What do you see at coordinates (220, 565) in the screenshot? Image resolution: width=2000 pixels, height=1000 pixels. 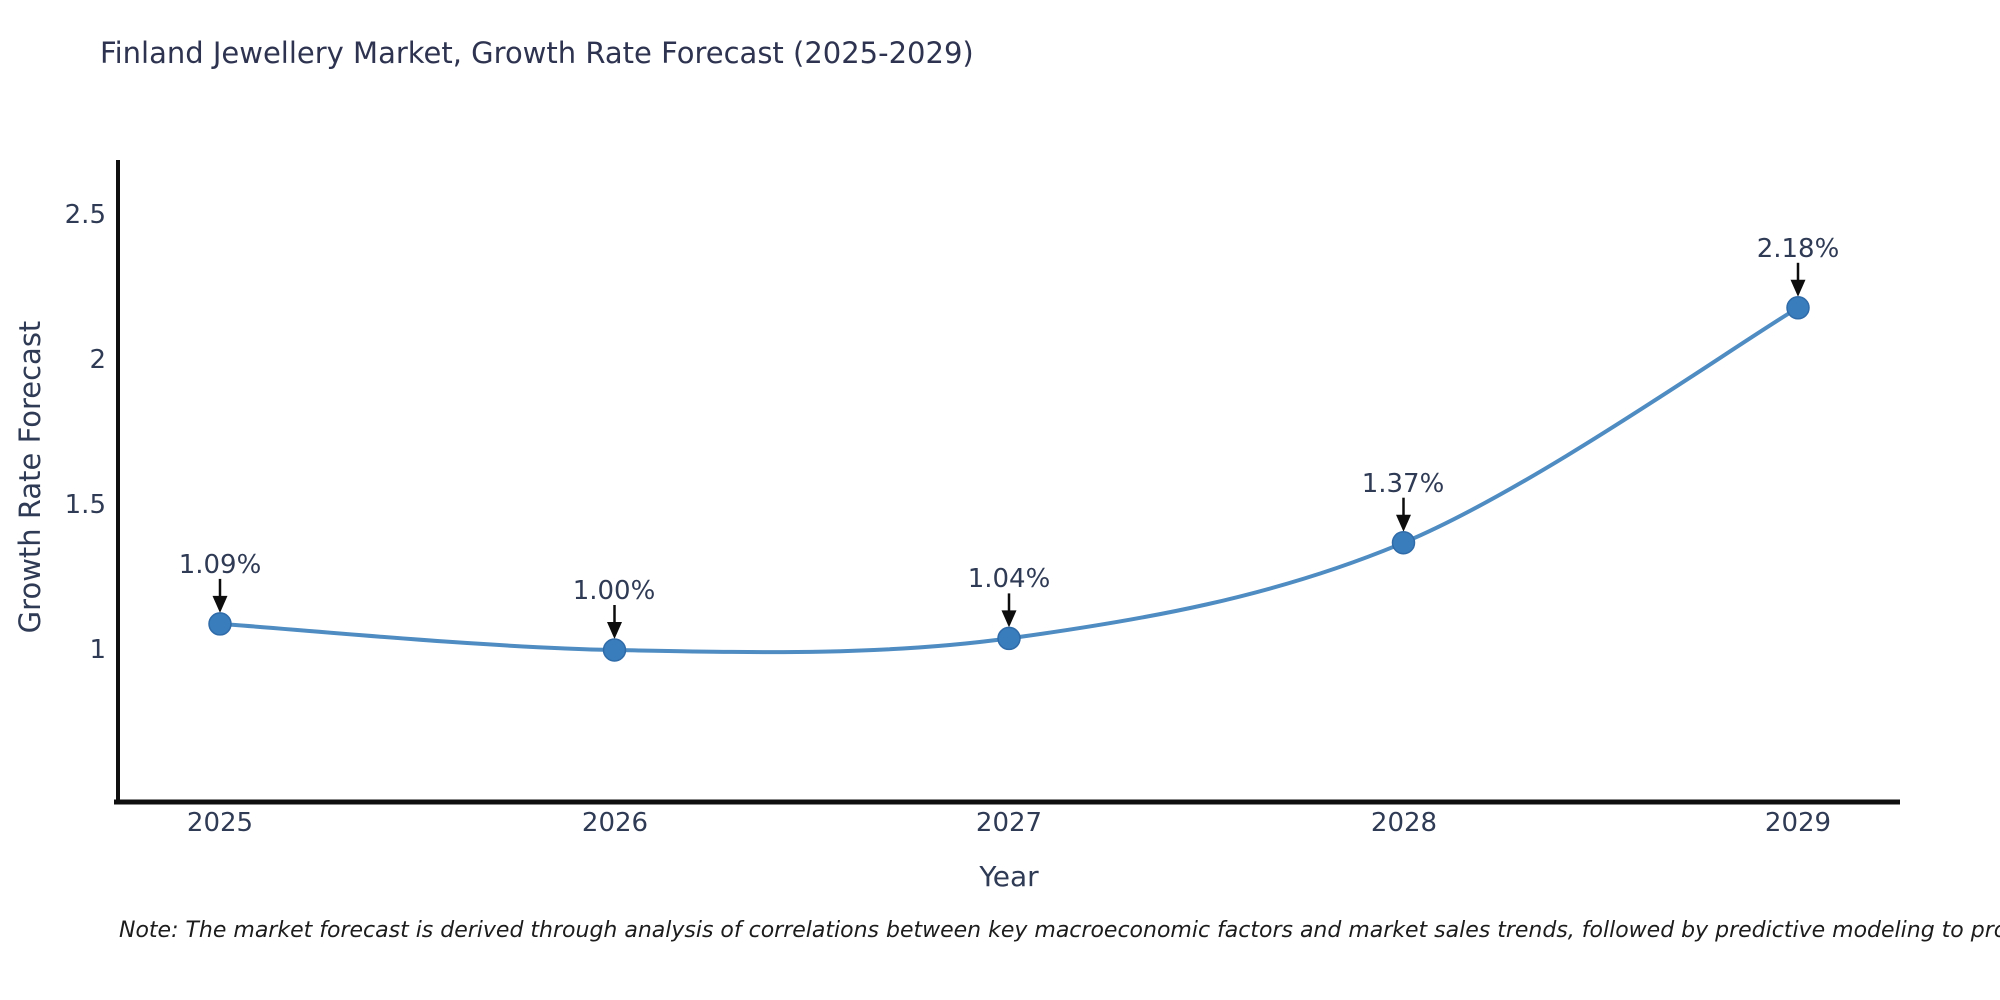 I see `annotation-2025: 1.09%` at bounding box center [220, 565].